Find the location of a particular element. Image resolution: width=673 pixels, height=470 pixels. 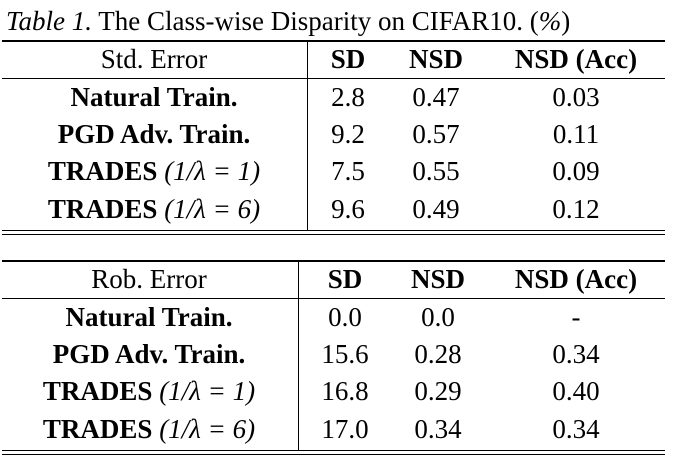

caption-label: Table 1. is located at coordinates (49, 21).